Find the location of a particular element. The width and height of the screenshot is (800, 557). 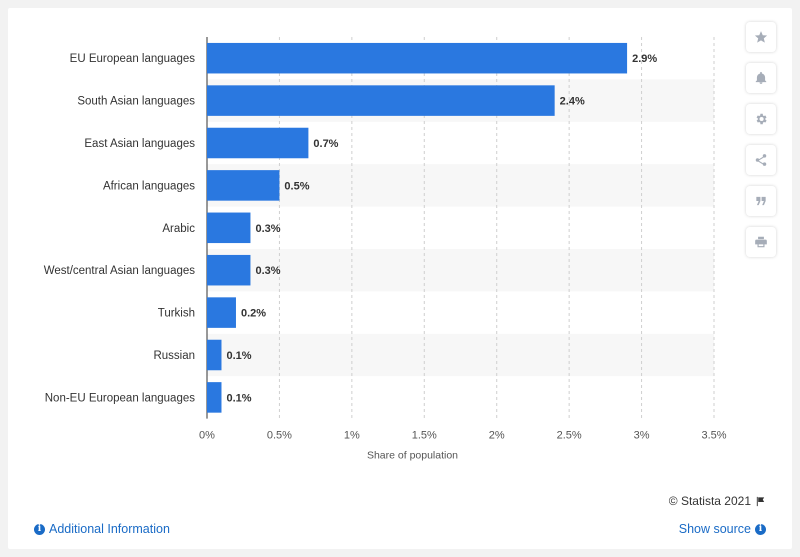

bell-icon is located at coordinates (761, 77).